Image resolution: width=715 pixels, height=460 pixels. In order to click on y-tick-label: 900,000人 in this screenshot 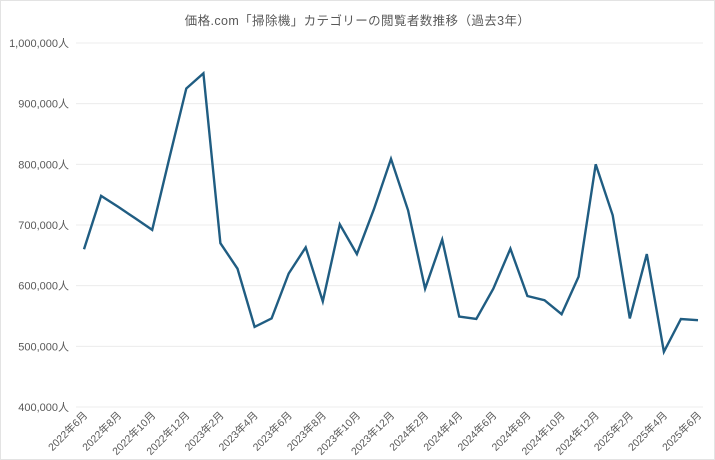, I will do `click(43, 104)`.